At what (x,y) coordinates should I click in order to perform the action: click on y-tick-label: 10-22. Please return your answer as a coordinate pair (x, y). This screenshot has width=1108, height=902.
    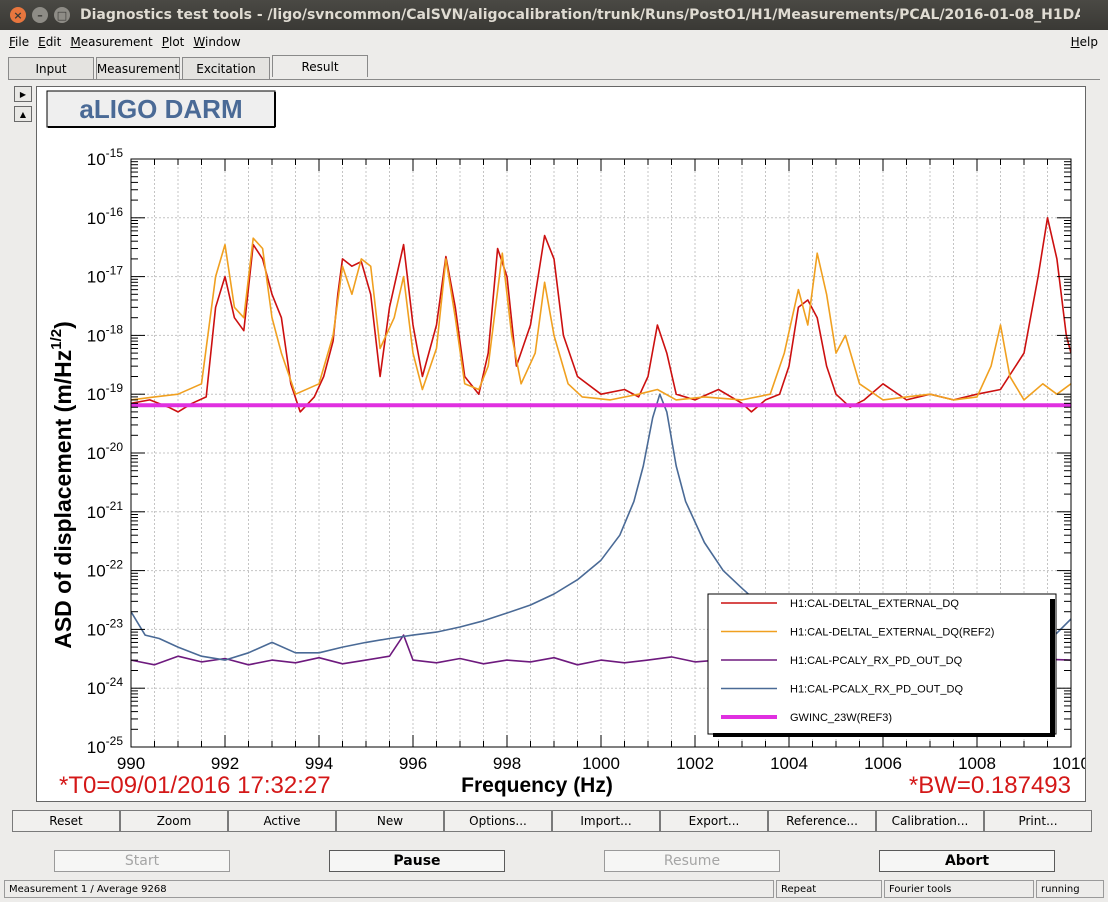
    Looking at the image, I should click on (105, 569).